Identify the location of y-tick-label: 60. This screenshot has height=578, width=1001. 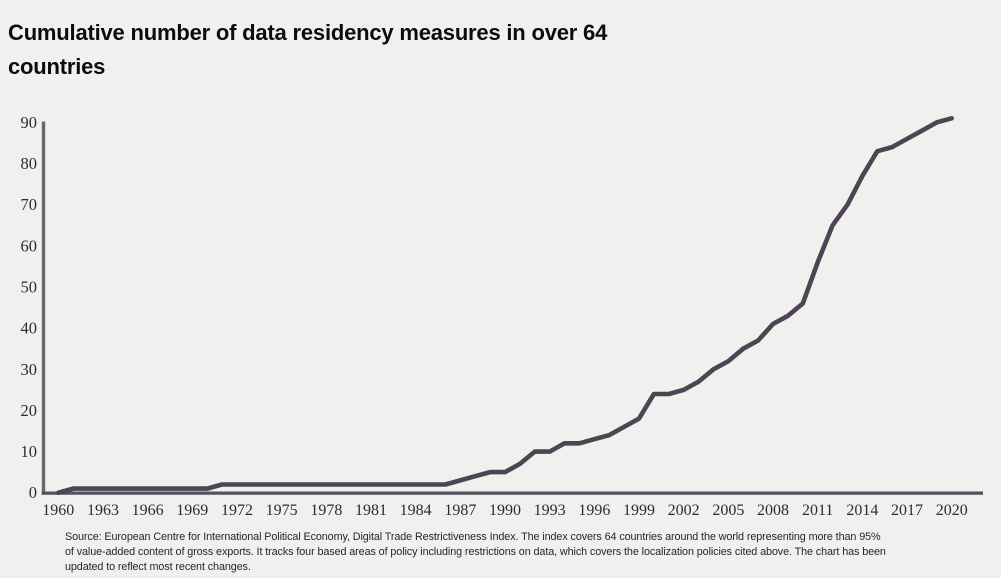
(29, 245).